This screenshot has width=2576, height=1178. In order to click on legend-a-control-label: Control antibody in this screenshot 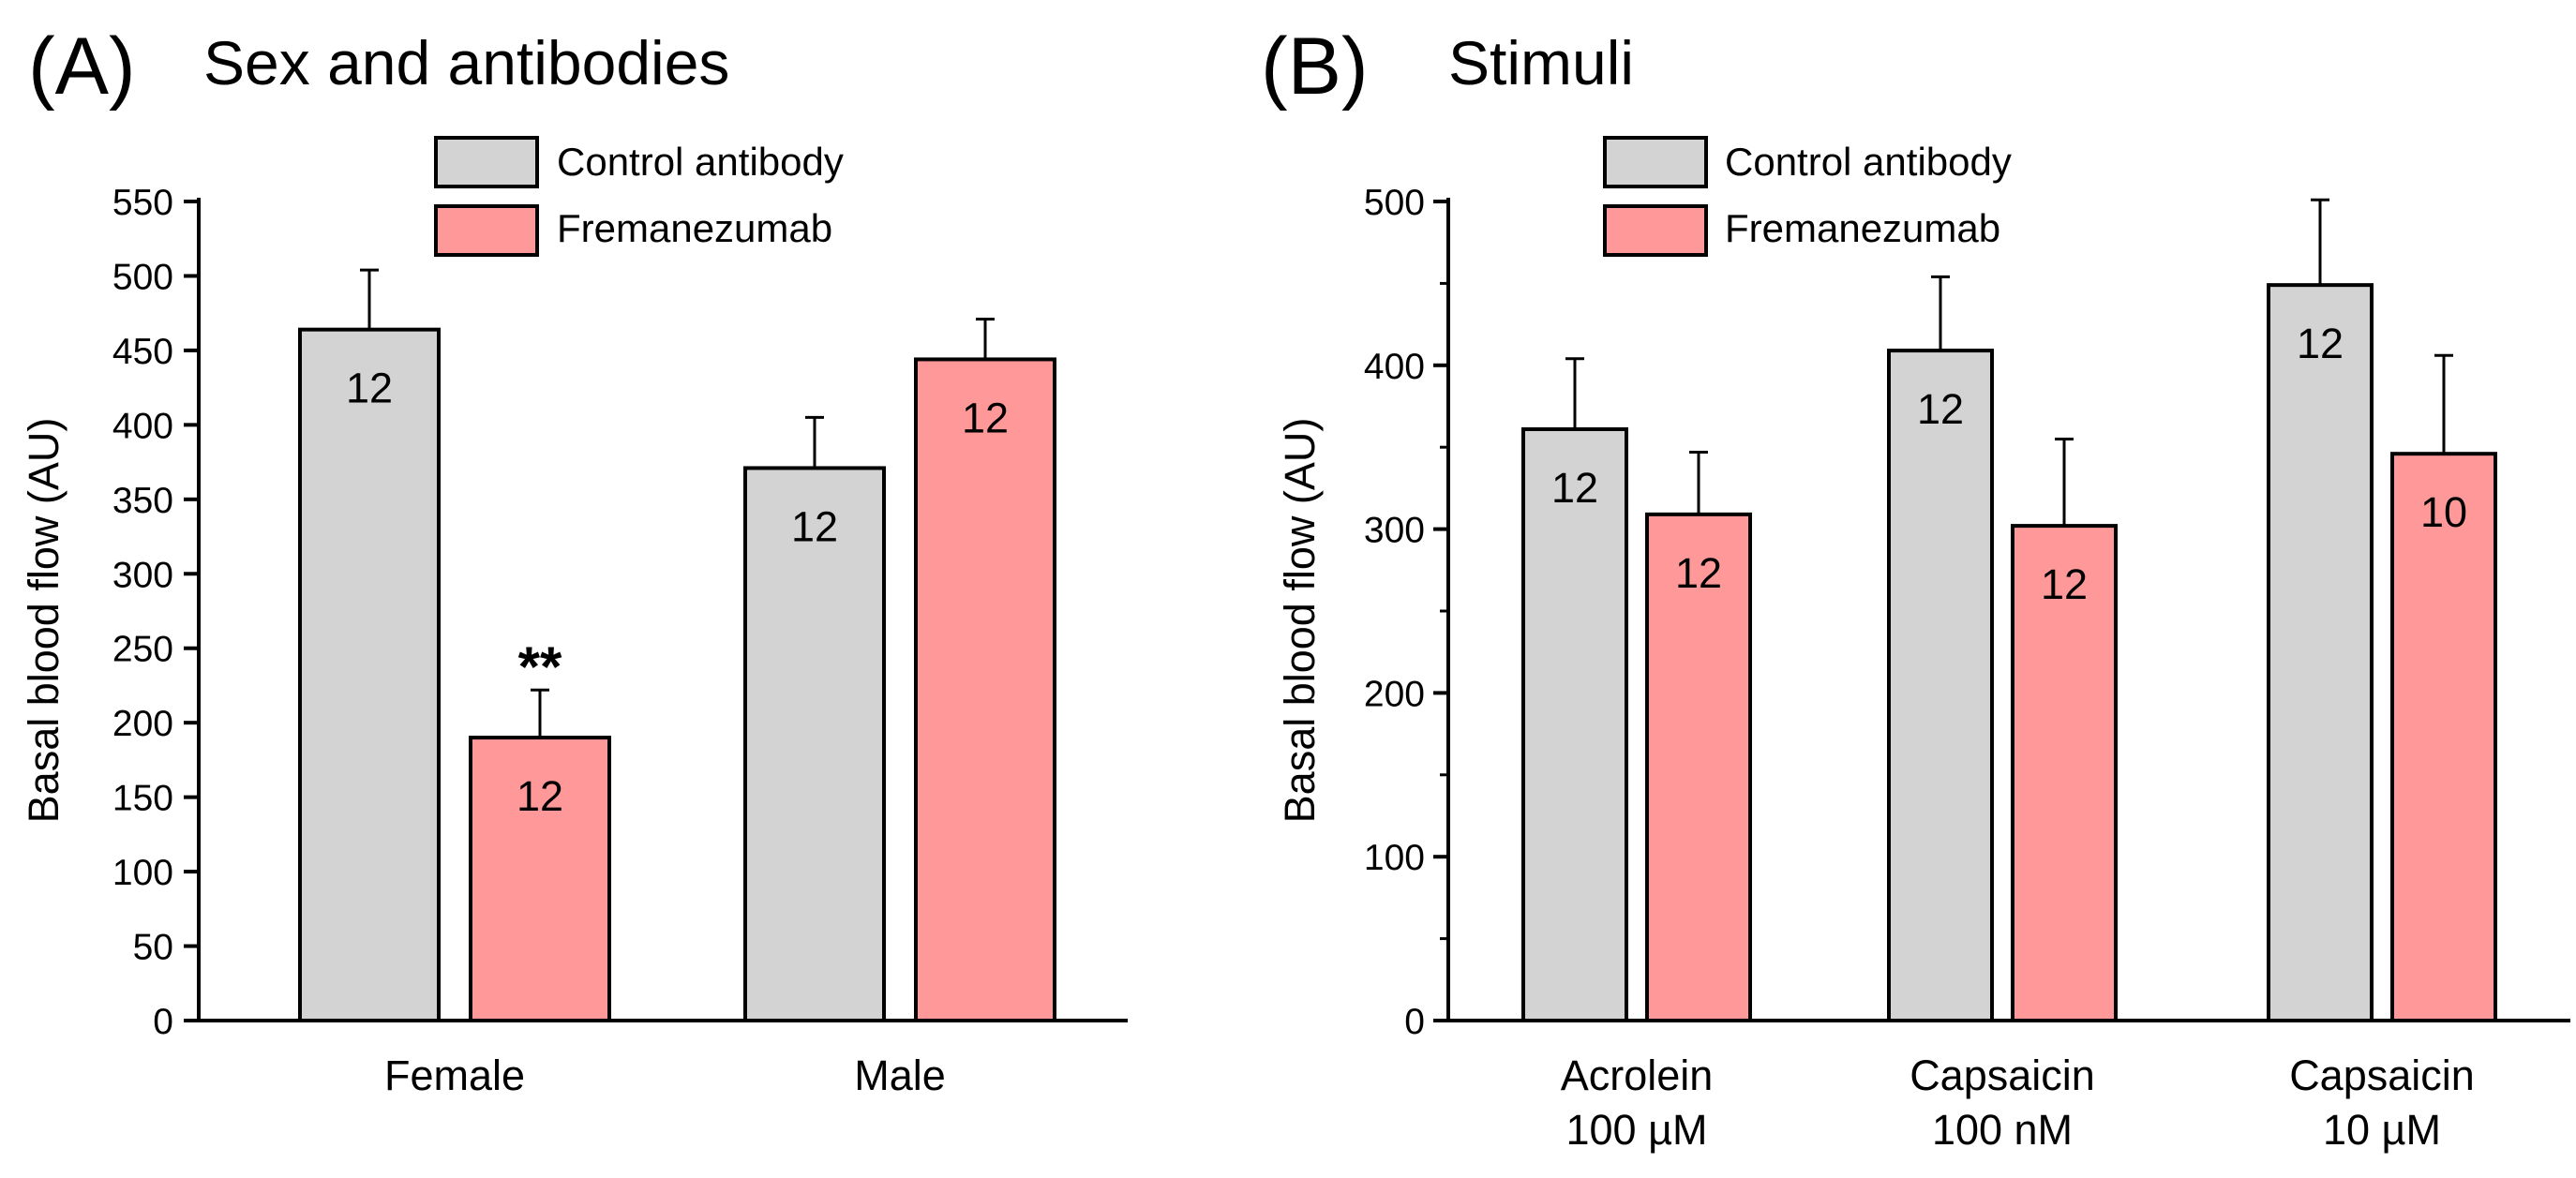, I will do `click(700, 162)`.